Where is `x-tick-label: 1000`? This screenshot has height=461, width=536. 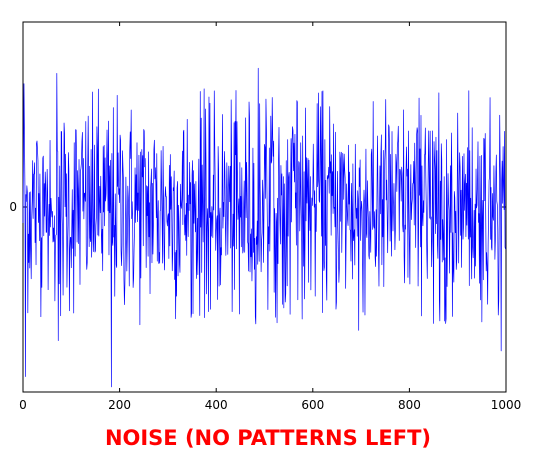 x-tick-label: 1000 is located at coordinates (506, 405).